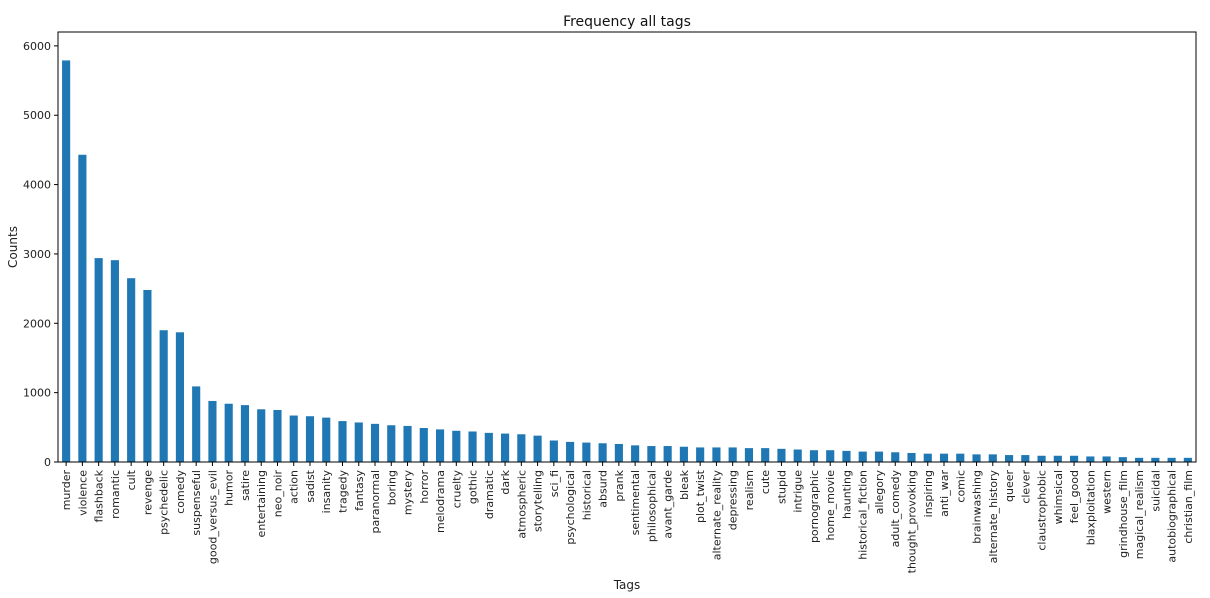 This screenshot has height=598, width=1210. Describe the element at coordinates (716, 515) in the screenshot. I see `x-tick-label: alternate_reality` at that location.